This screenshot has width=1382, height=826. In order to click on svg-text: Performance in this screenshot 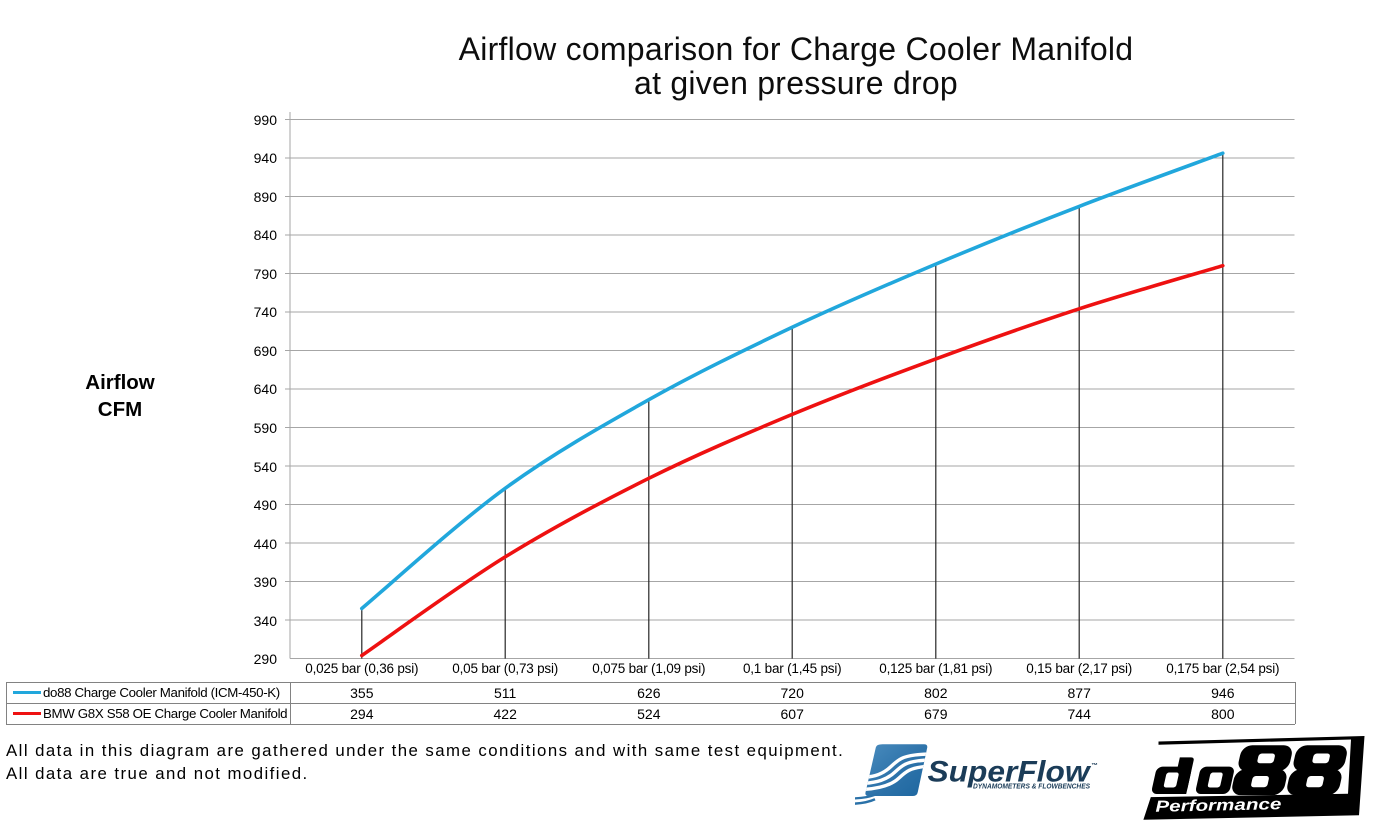, I will do `click(1218, 806)`.